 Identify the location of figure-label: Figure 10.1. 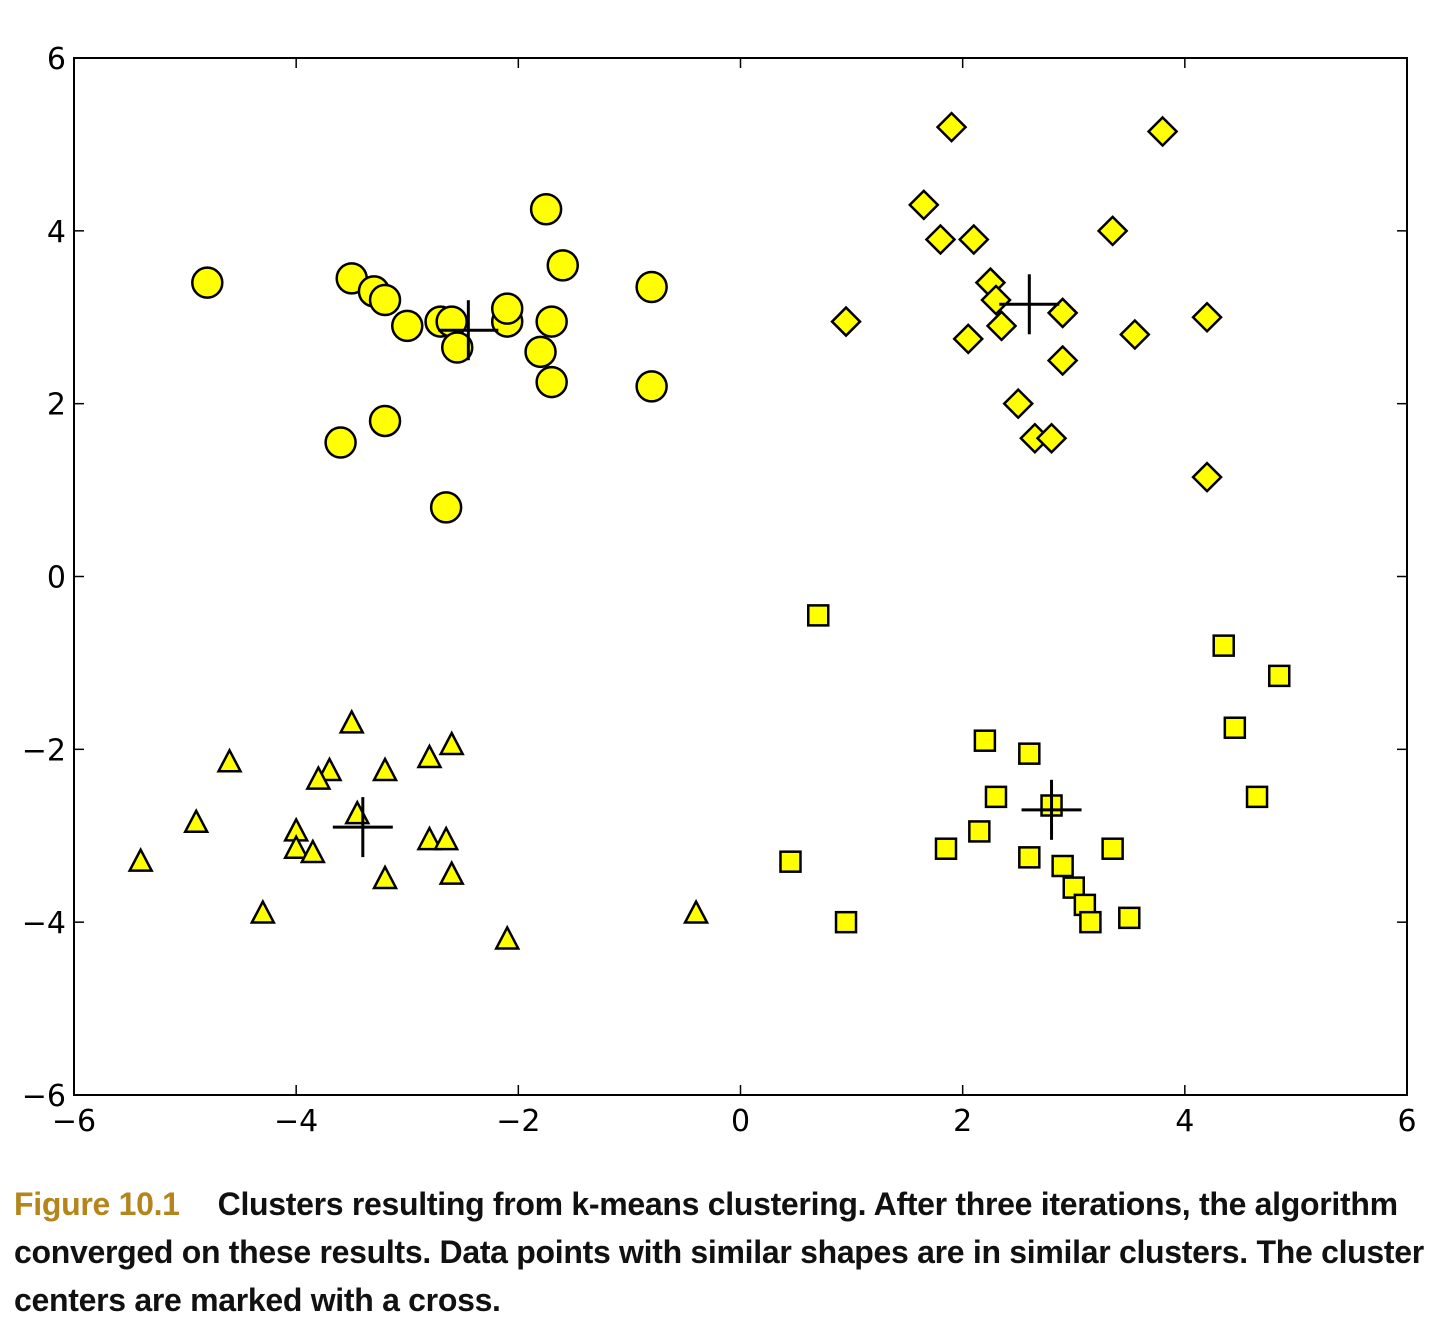
(97, 1204).